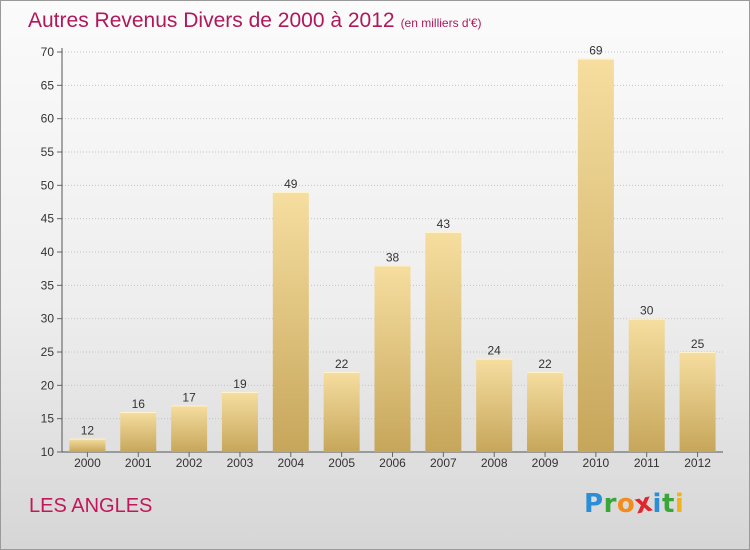 The image size is (750, 550). What do you see at coordinates (392, 463) in the screenshot?
I see `x-tick-label: 2006` at bounding box center [392, 463].